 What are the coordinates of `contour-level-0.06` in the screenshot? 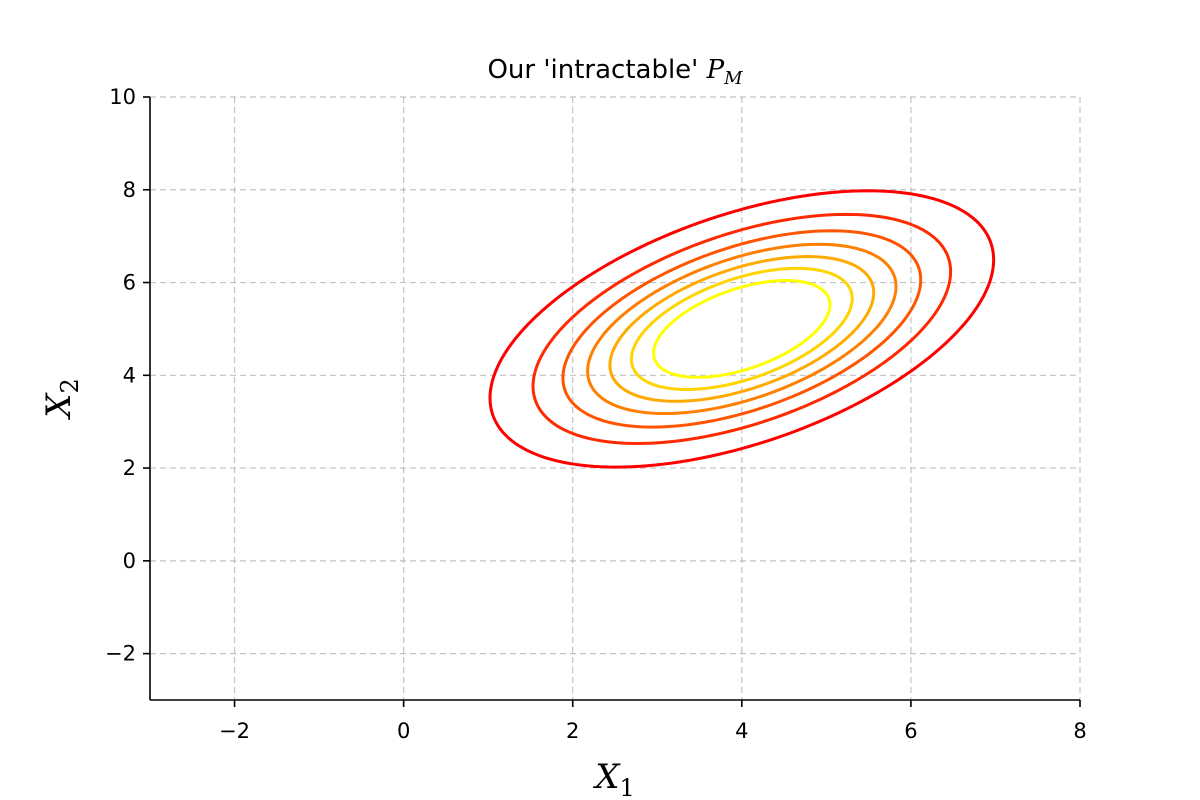 It's located at (741, 328).